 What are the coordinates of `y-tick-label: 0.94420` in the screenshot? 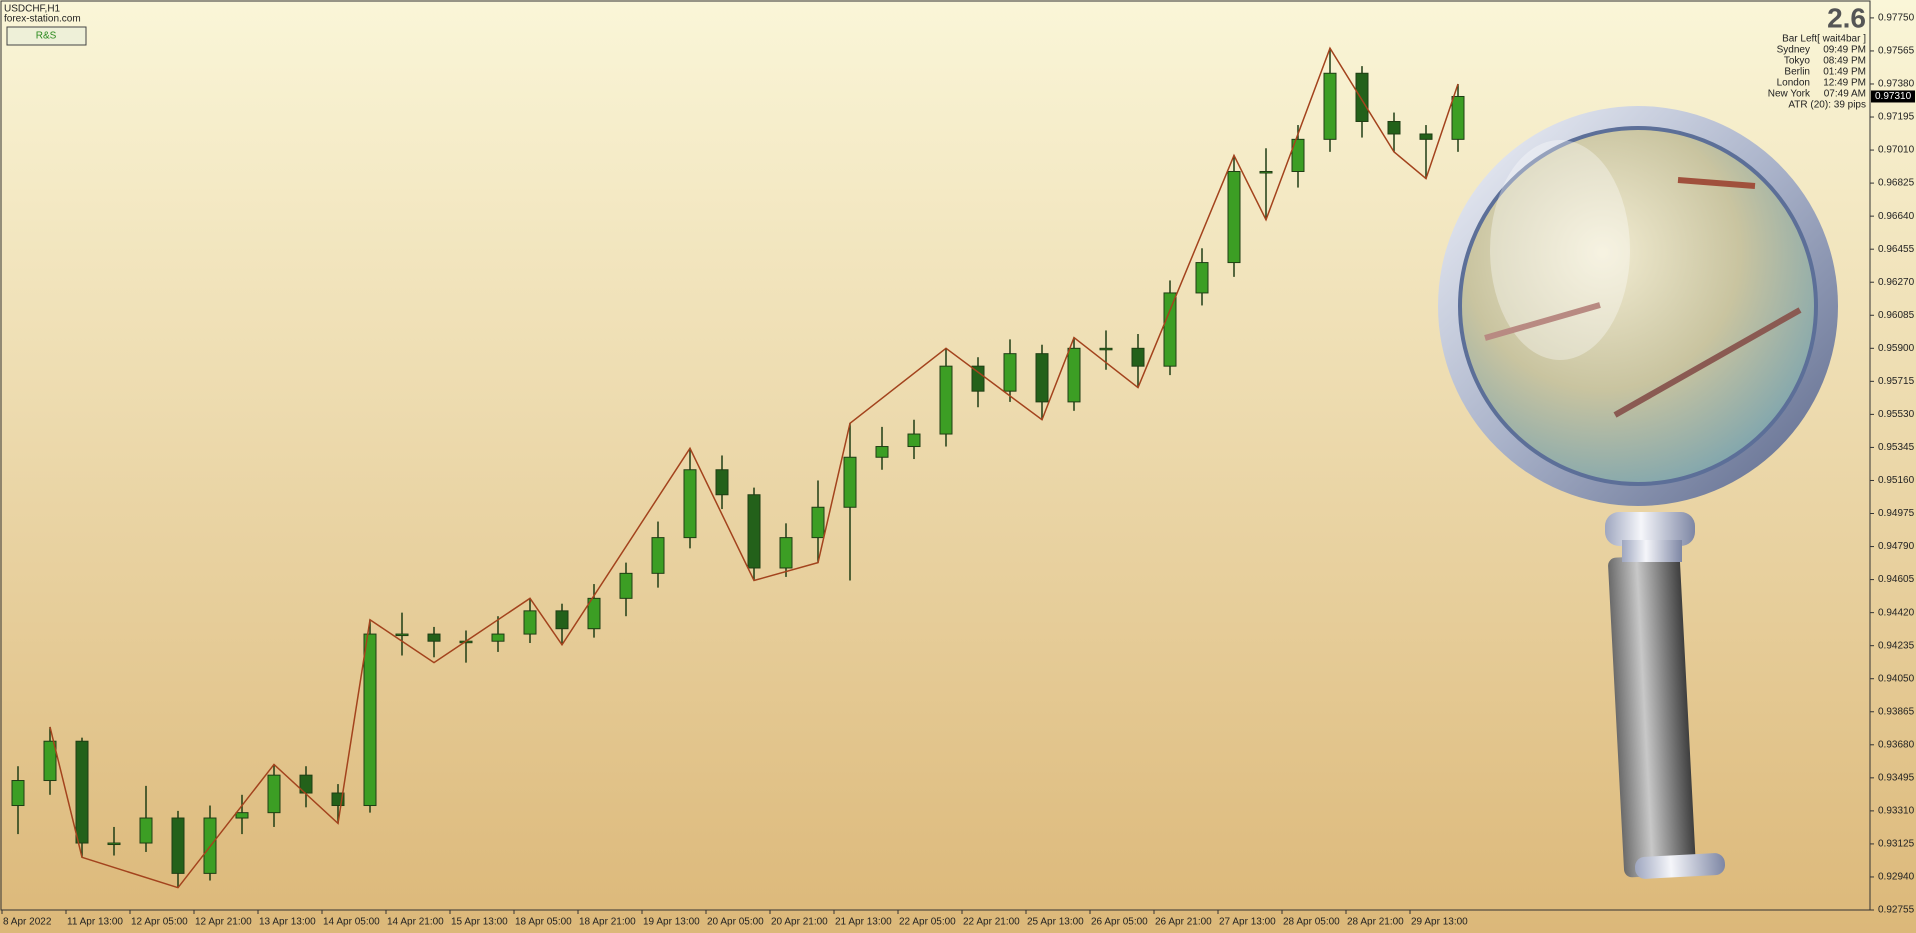 It's located at (1896, 612).